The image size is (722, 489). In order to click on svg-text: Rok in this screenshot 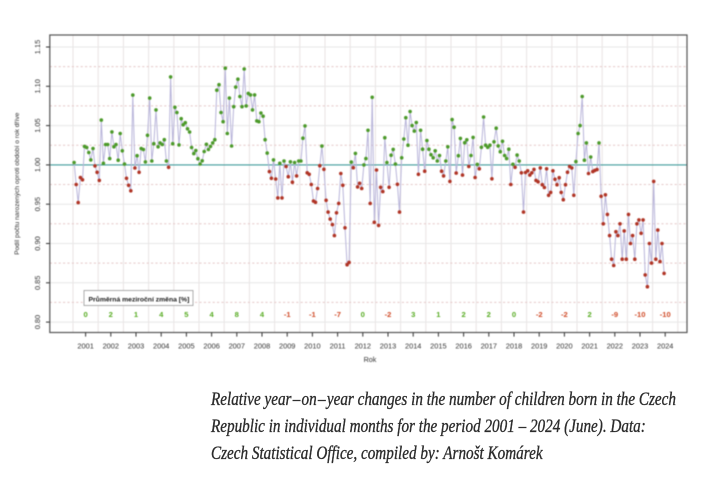, I will do `click(370, 359)`.